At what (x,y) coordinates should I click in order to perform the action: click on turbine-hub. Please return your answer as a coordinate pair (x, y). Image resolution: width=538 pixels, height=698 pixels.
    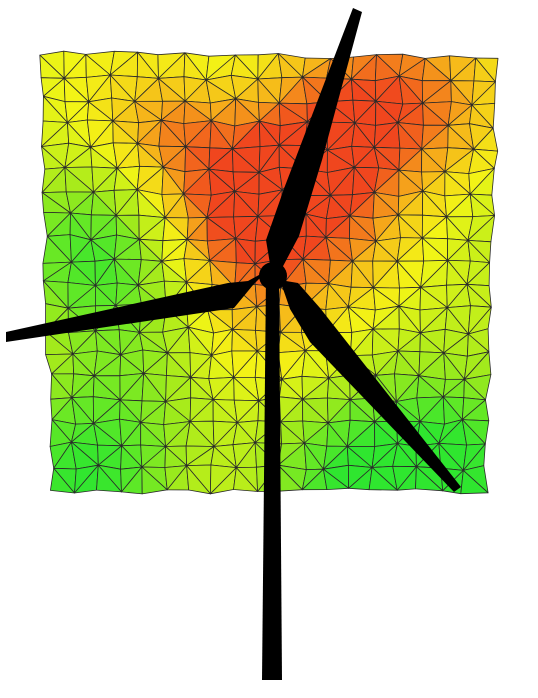
    Looking at the image, I should click on (273, 276).